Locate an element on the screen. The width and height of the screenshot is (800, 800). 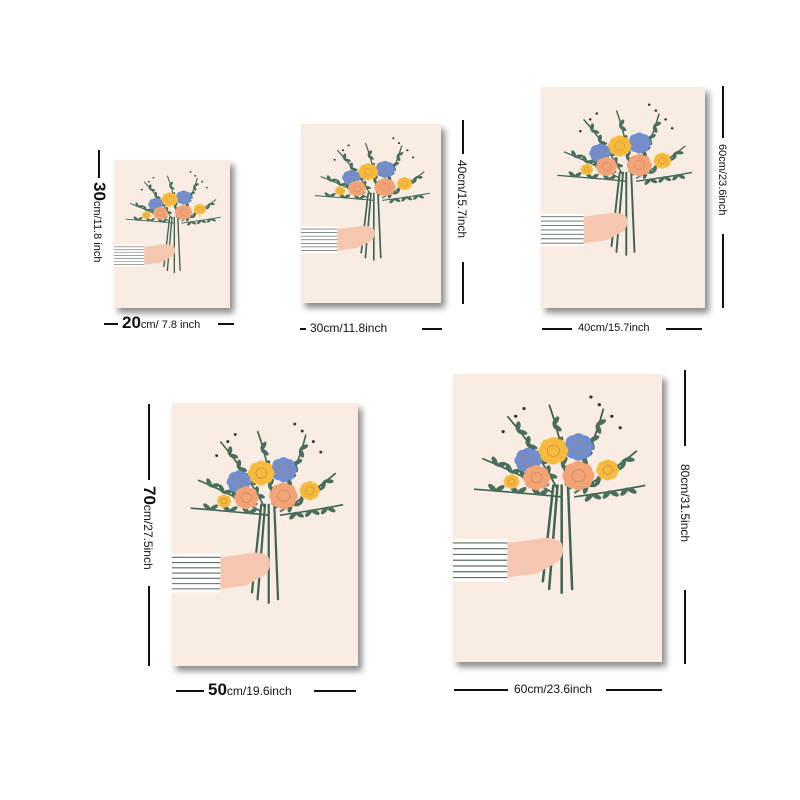
poster-20x30 is located at coordinates (172, 234).